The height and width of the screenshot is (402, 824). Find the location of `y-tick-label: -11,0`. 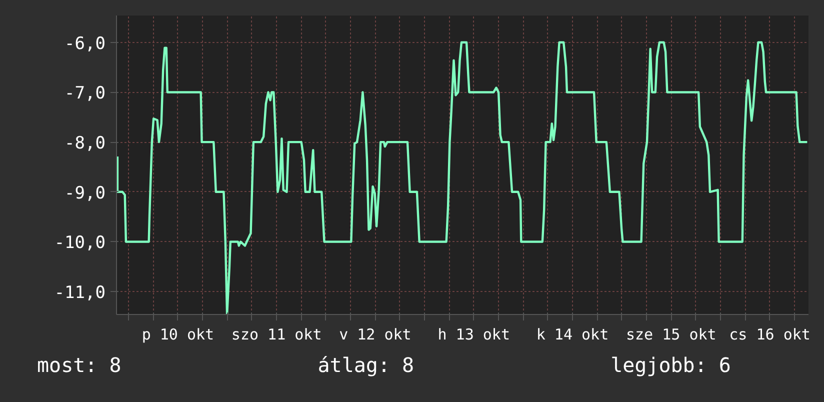

y-tick-label: -11,0 is located at coordinates (80, 293).